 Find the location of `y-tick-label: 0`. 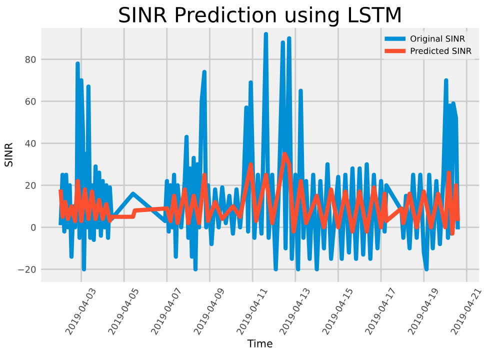

y-tick-label: 0 is located at coordinates (33, 227).